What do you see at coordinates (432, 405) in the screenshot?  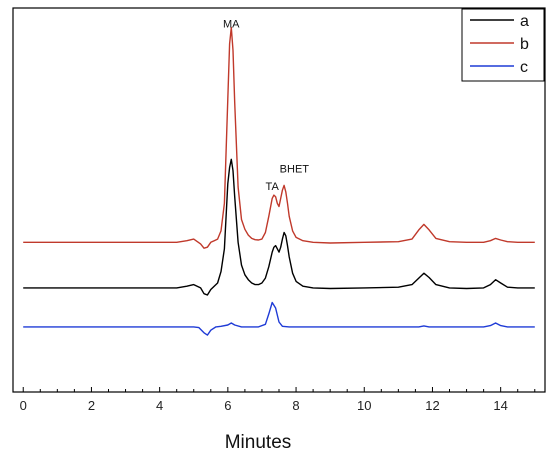 I see `x-tick-label: 12` at bounding box center [432, 405].